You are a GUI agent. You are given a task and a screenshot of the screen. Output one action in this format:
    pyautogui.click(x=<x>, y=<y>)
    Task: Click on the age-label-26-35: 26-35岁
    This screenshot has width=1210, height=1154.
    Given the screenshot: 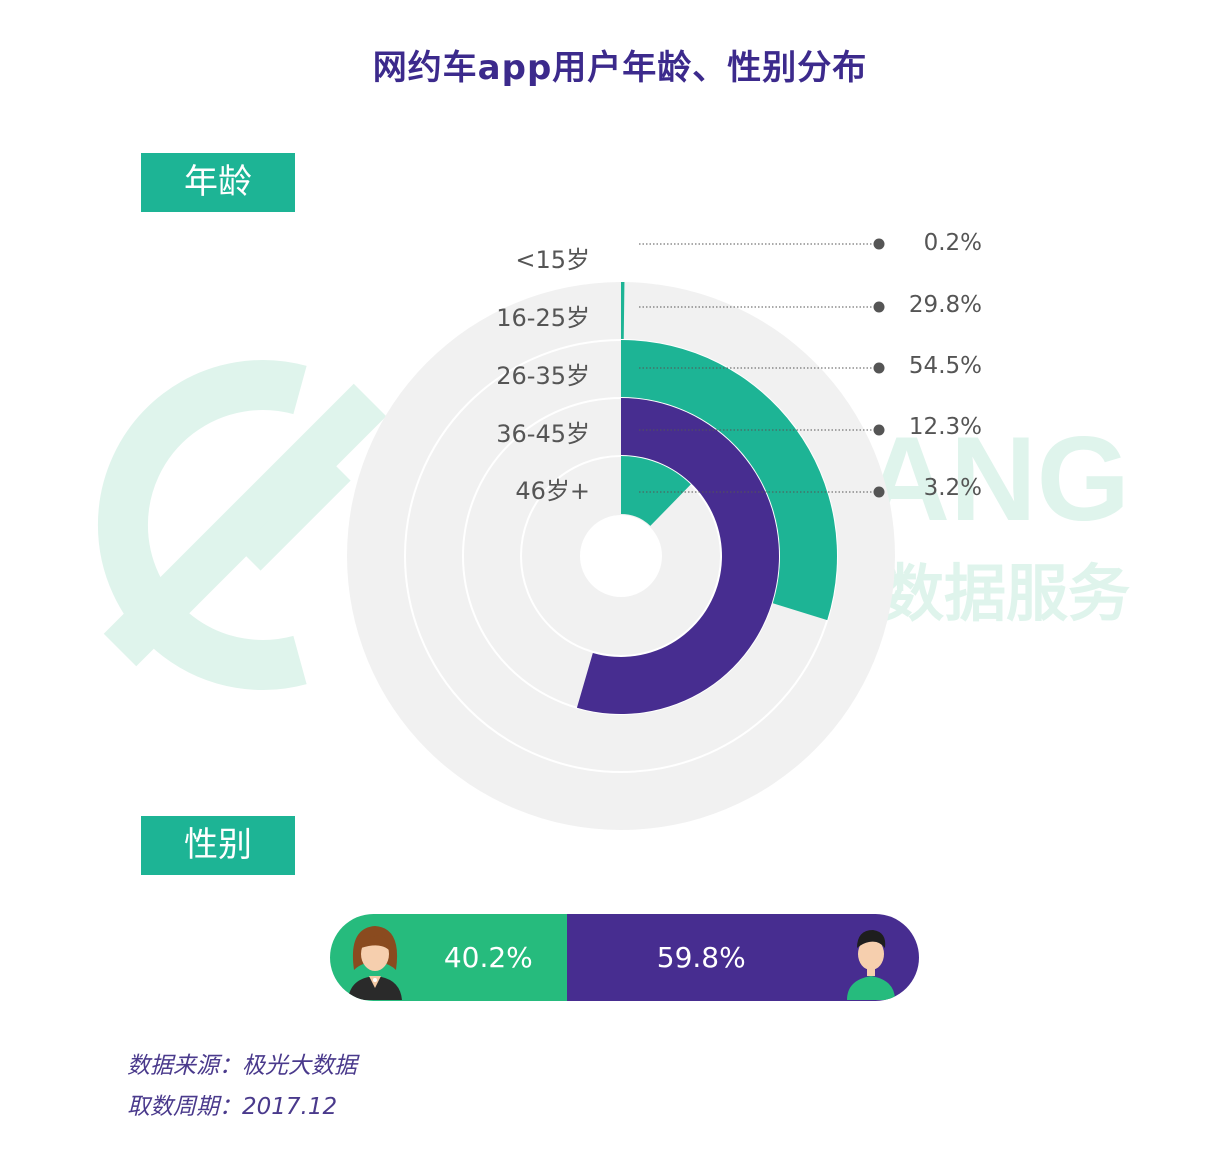 What is the action you would take?
    pyautogui.click(x=543, y=376)
    